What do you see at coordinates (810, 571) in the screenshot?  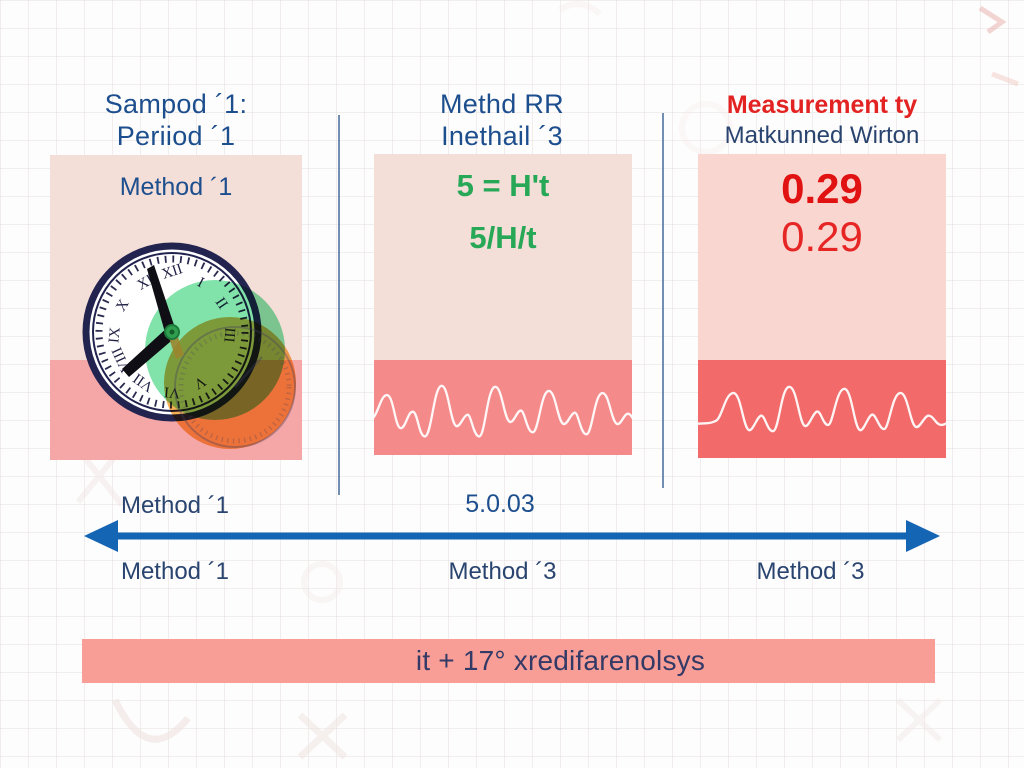 I see `axis-label-below-3: Method ´3` at bounding box center [810, 571].